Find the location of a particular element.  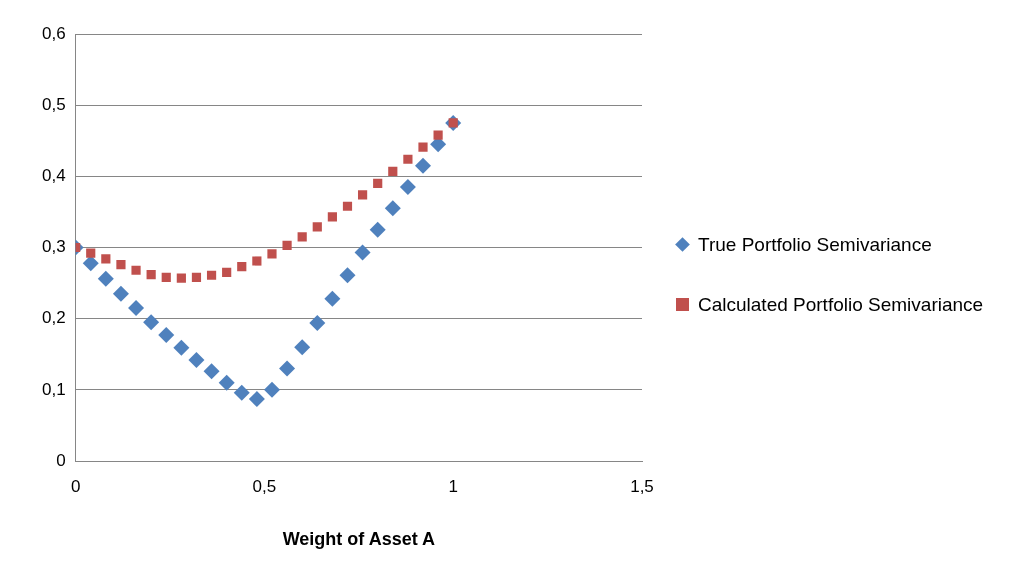

y-tick-label: 0,3 is located at coordinates (53, 247).